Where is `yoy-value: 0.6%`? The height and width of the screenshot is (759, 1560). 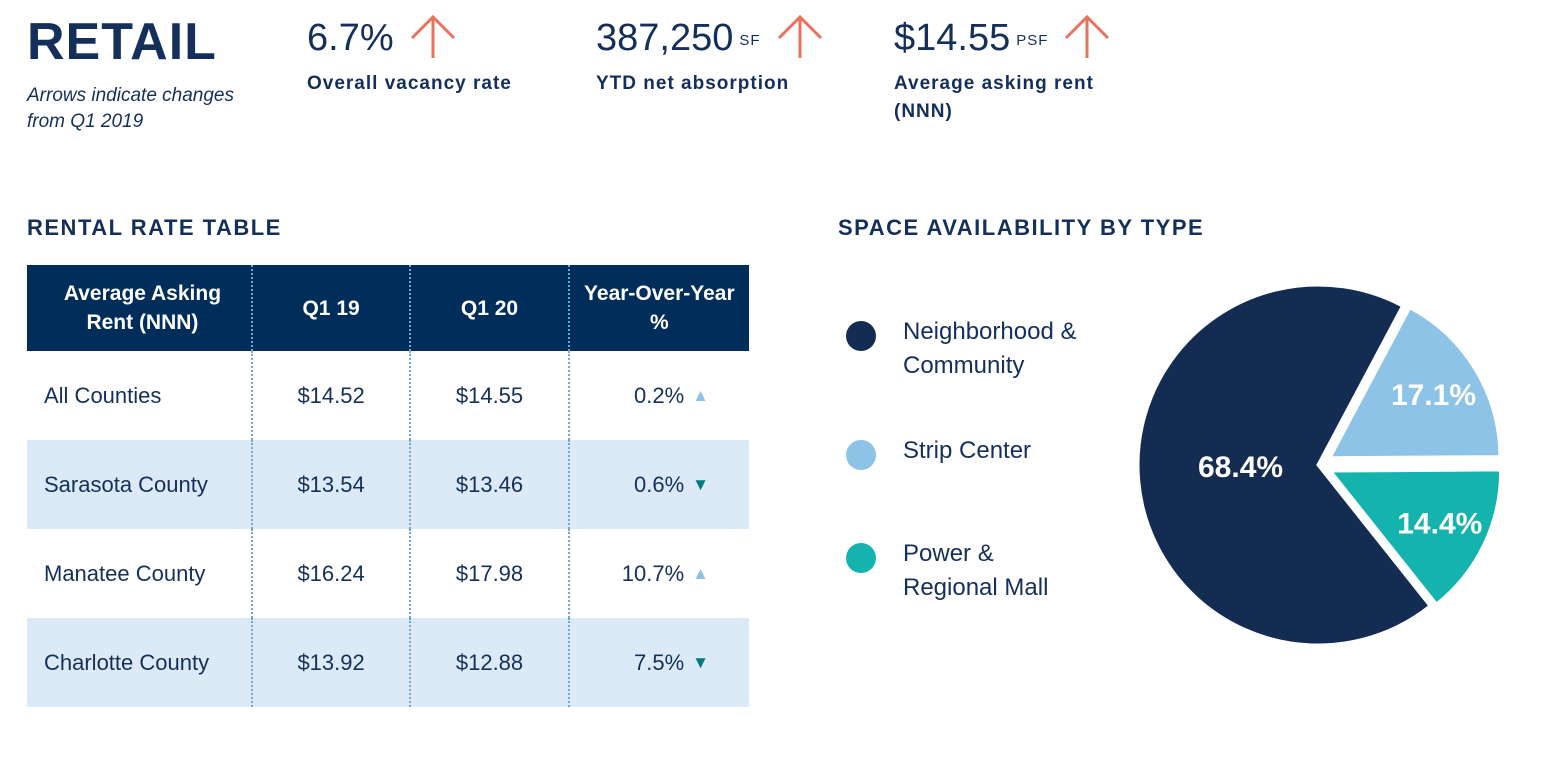 yoy-value: 0.6% is located at coordinates (659, 484).